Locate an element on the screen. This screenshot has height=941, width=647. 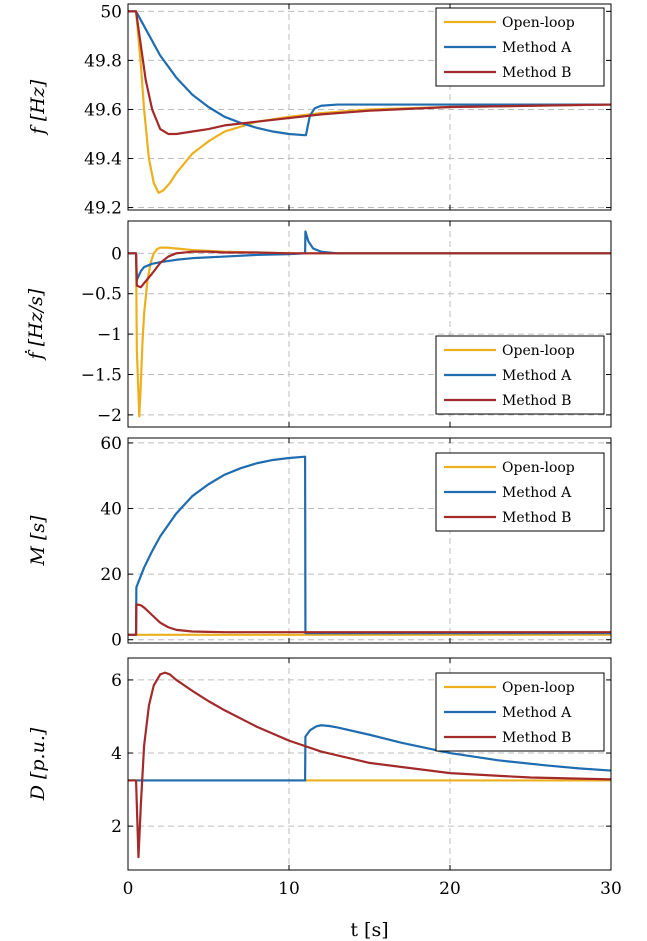
y-axis-label: f [Hz] is located at coordinates (38, 107).